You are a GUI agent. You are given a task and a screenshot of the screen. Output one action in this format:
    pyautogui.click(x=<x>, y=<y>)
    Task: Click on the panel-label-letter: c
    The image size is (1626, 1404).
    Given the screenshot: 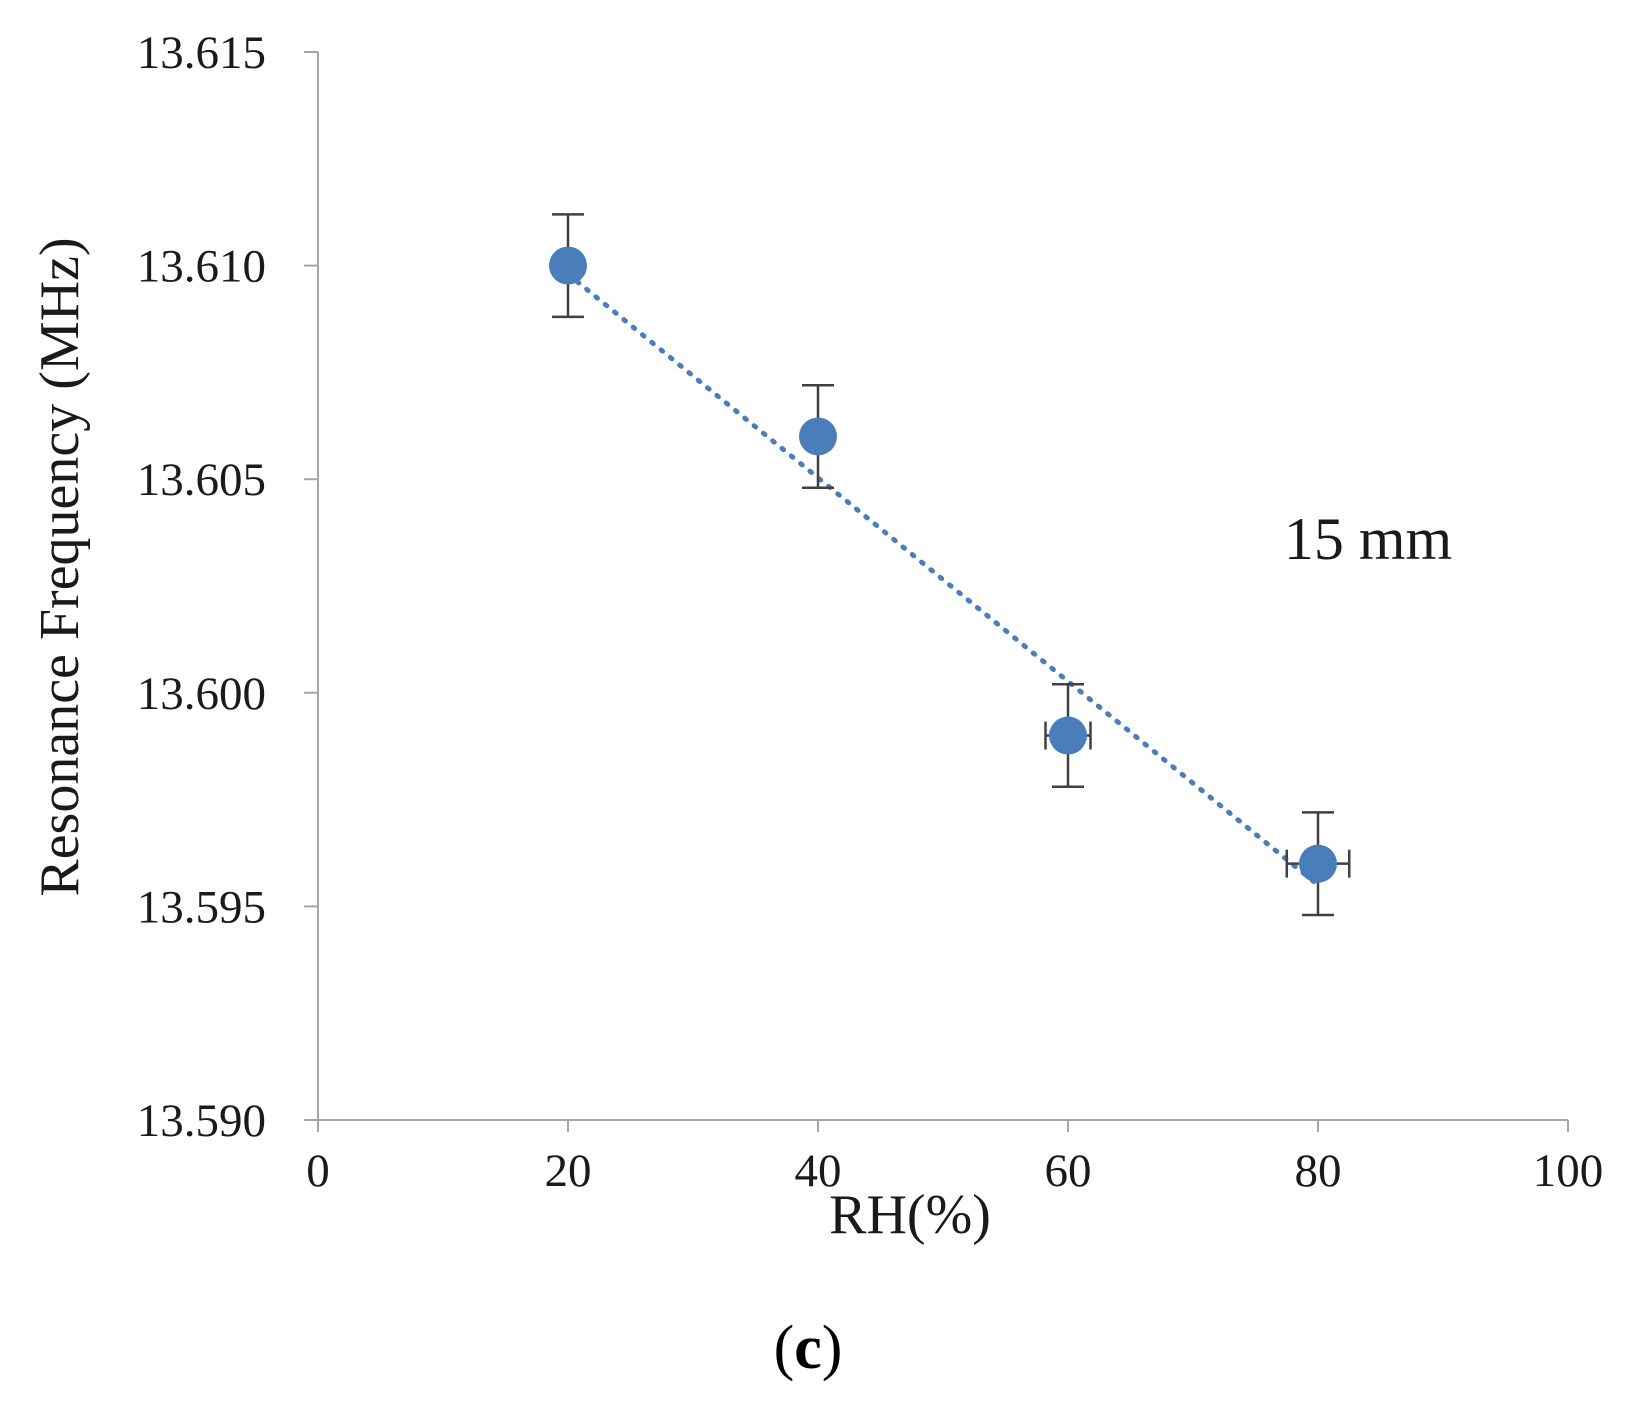 What is the action you would take?
    pyautogui.click(x=808, y=1348)
    